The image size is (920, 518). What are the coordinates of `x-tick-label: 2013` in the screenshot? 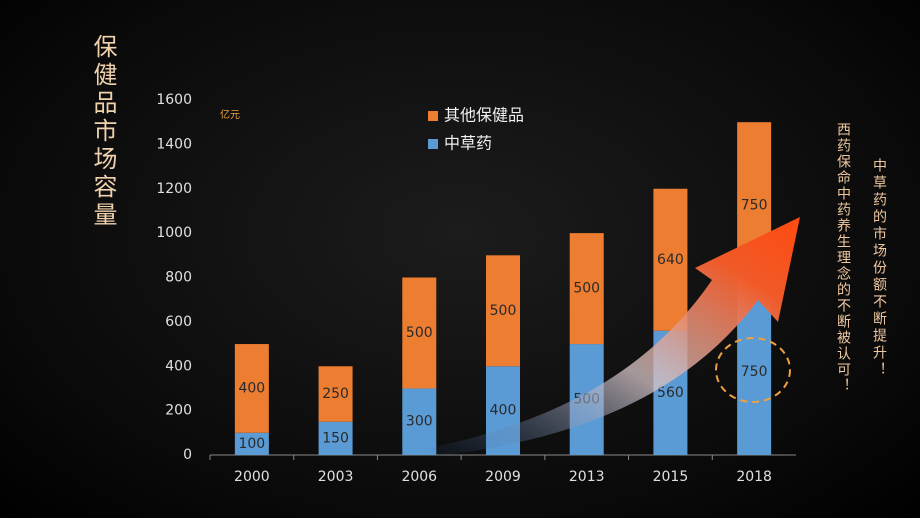 It's located at (587, 477).